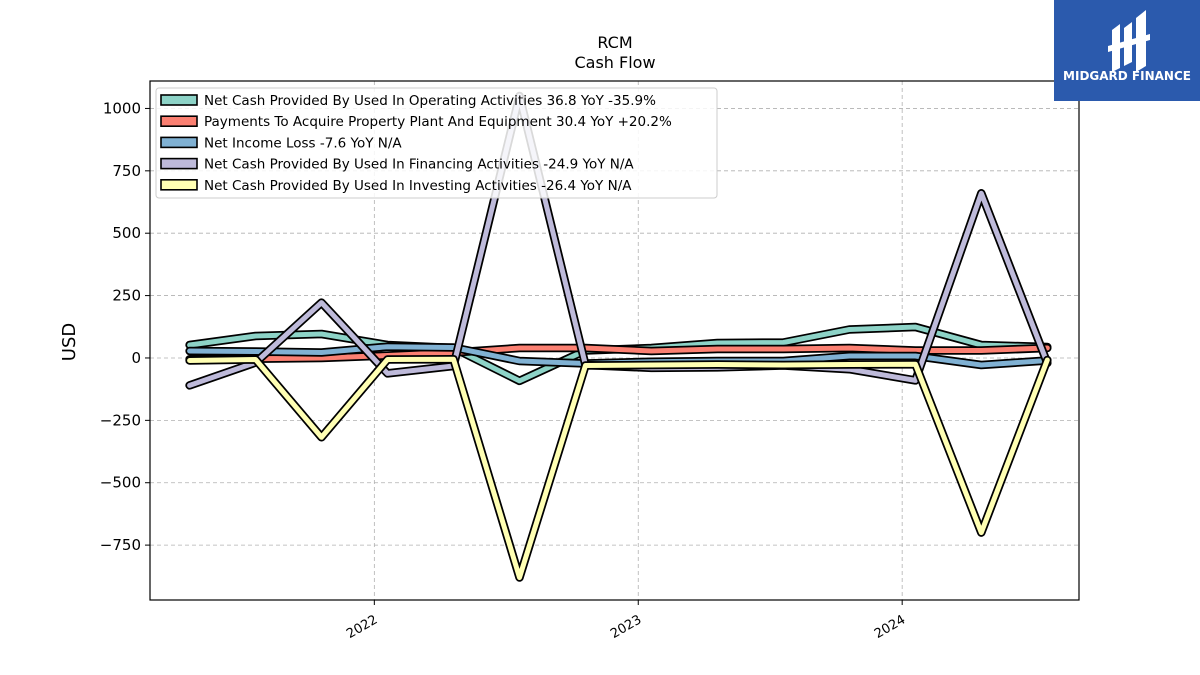 Image resolution: width=1200 pixels, height=675 pixels. What do you see at coordinates (1129, 41) in the screenshot?
I see `logo-mark-icon` at bounding box center [1129, 41].